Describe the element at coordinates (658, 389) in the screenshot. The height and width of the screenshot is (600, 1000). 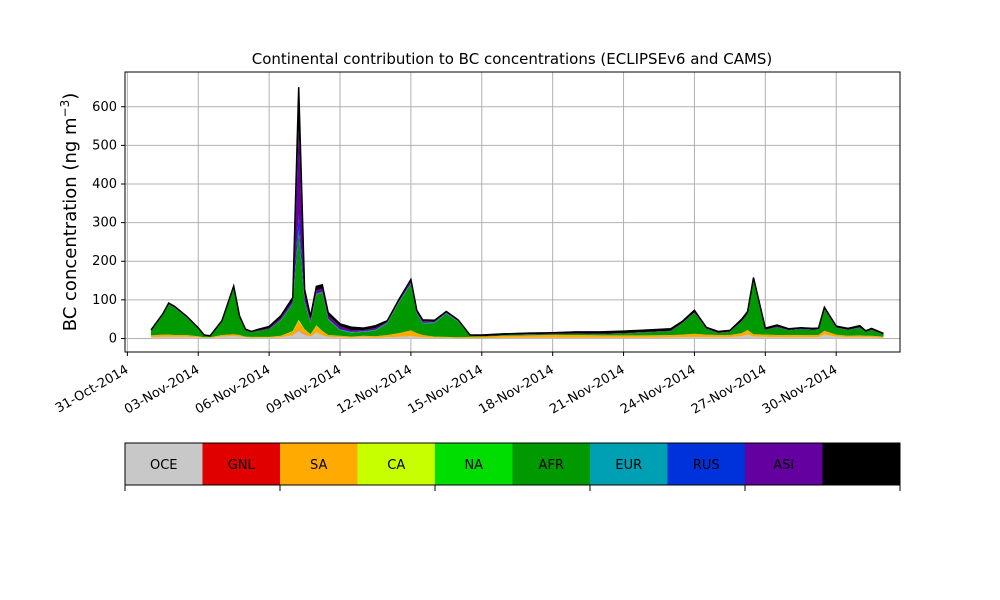
I see `x-tick-label: 24-Nov-2014` at that location.